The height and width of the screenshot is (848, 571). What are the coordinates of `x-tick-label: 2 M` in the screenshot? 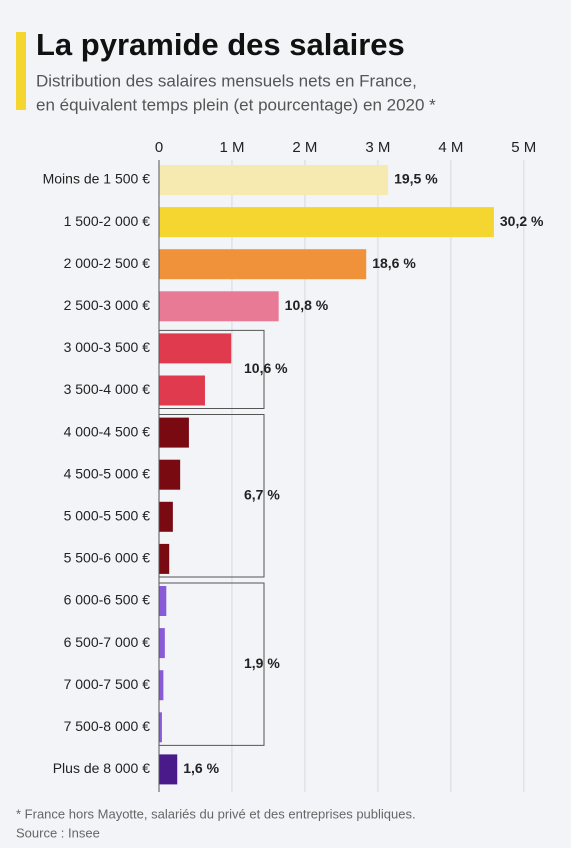 It's located at (304, 147).